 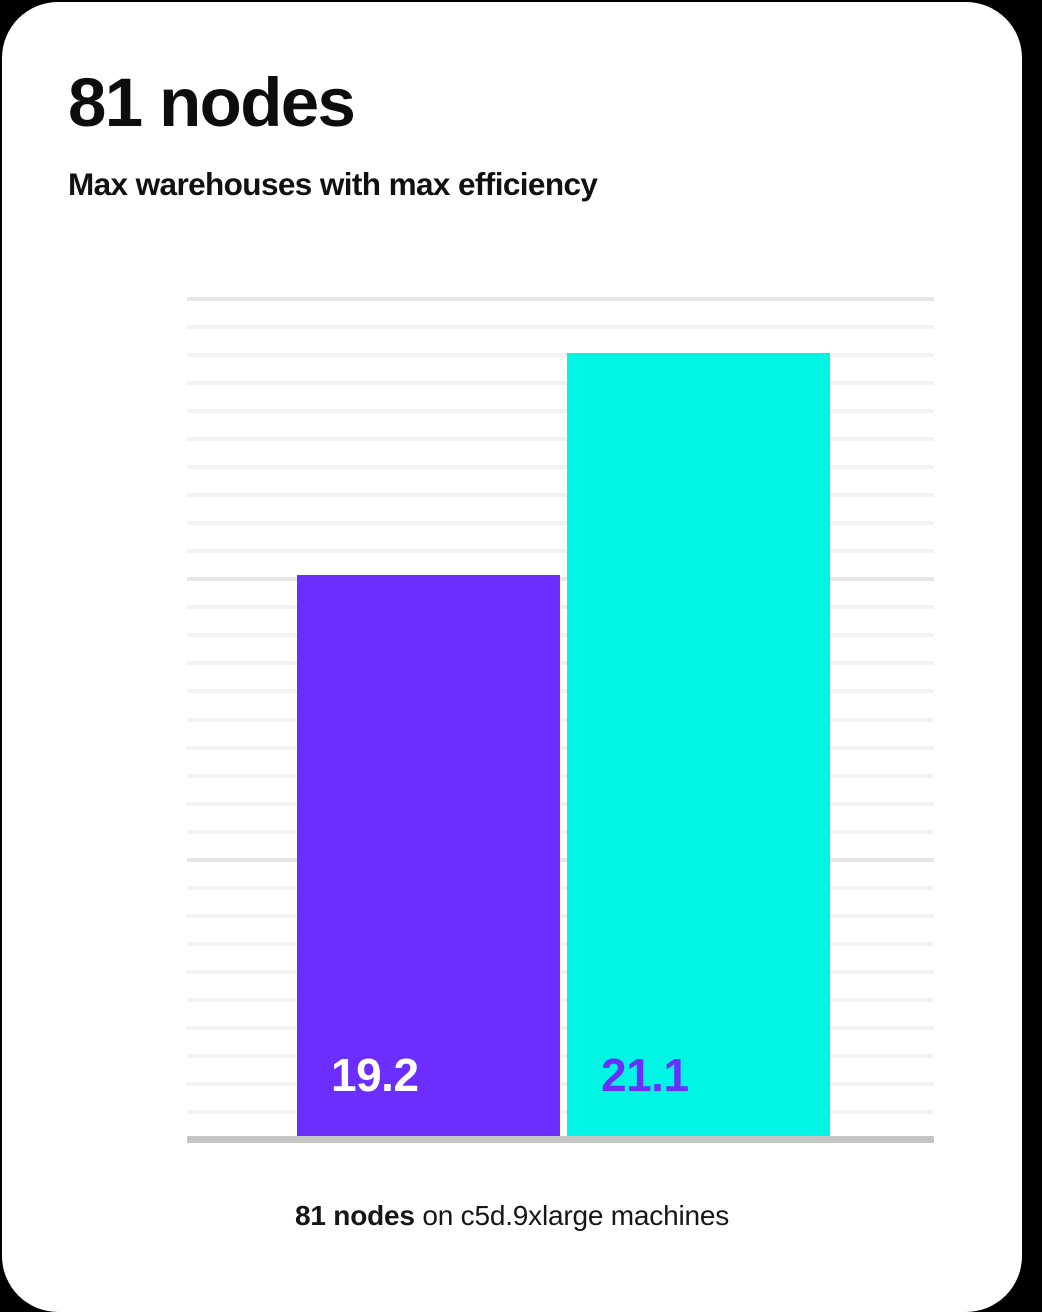 What do you see at coordinates (212, 102) in the screenshot?
I see `page-title: 81 nodes` at bounding box center [212, 102].